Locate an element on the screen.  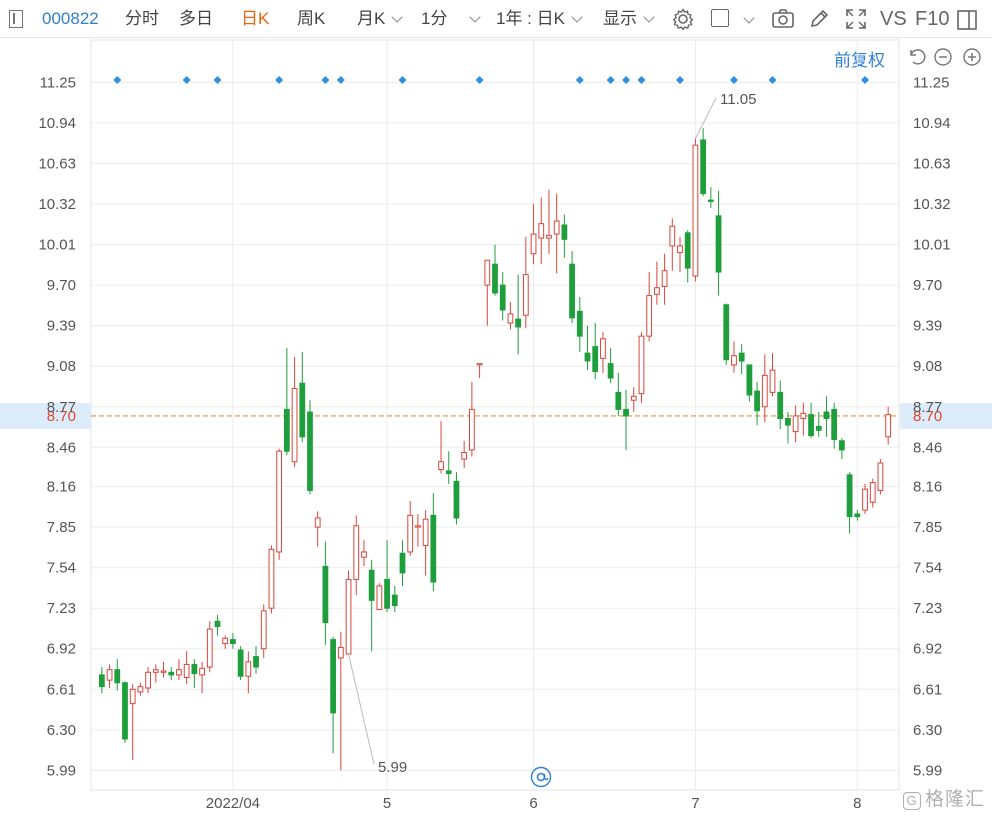
x-tick-label: 6 is located at coordinates (533, 803).